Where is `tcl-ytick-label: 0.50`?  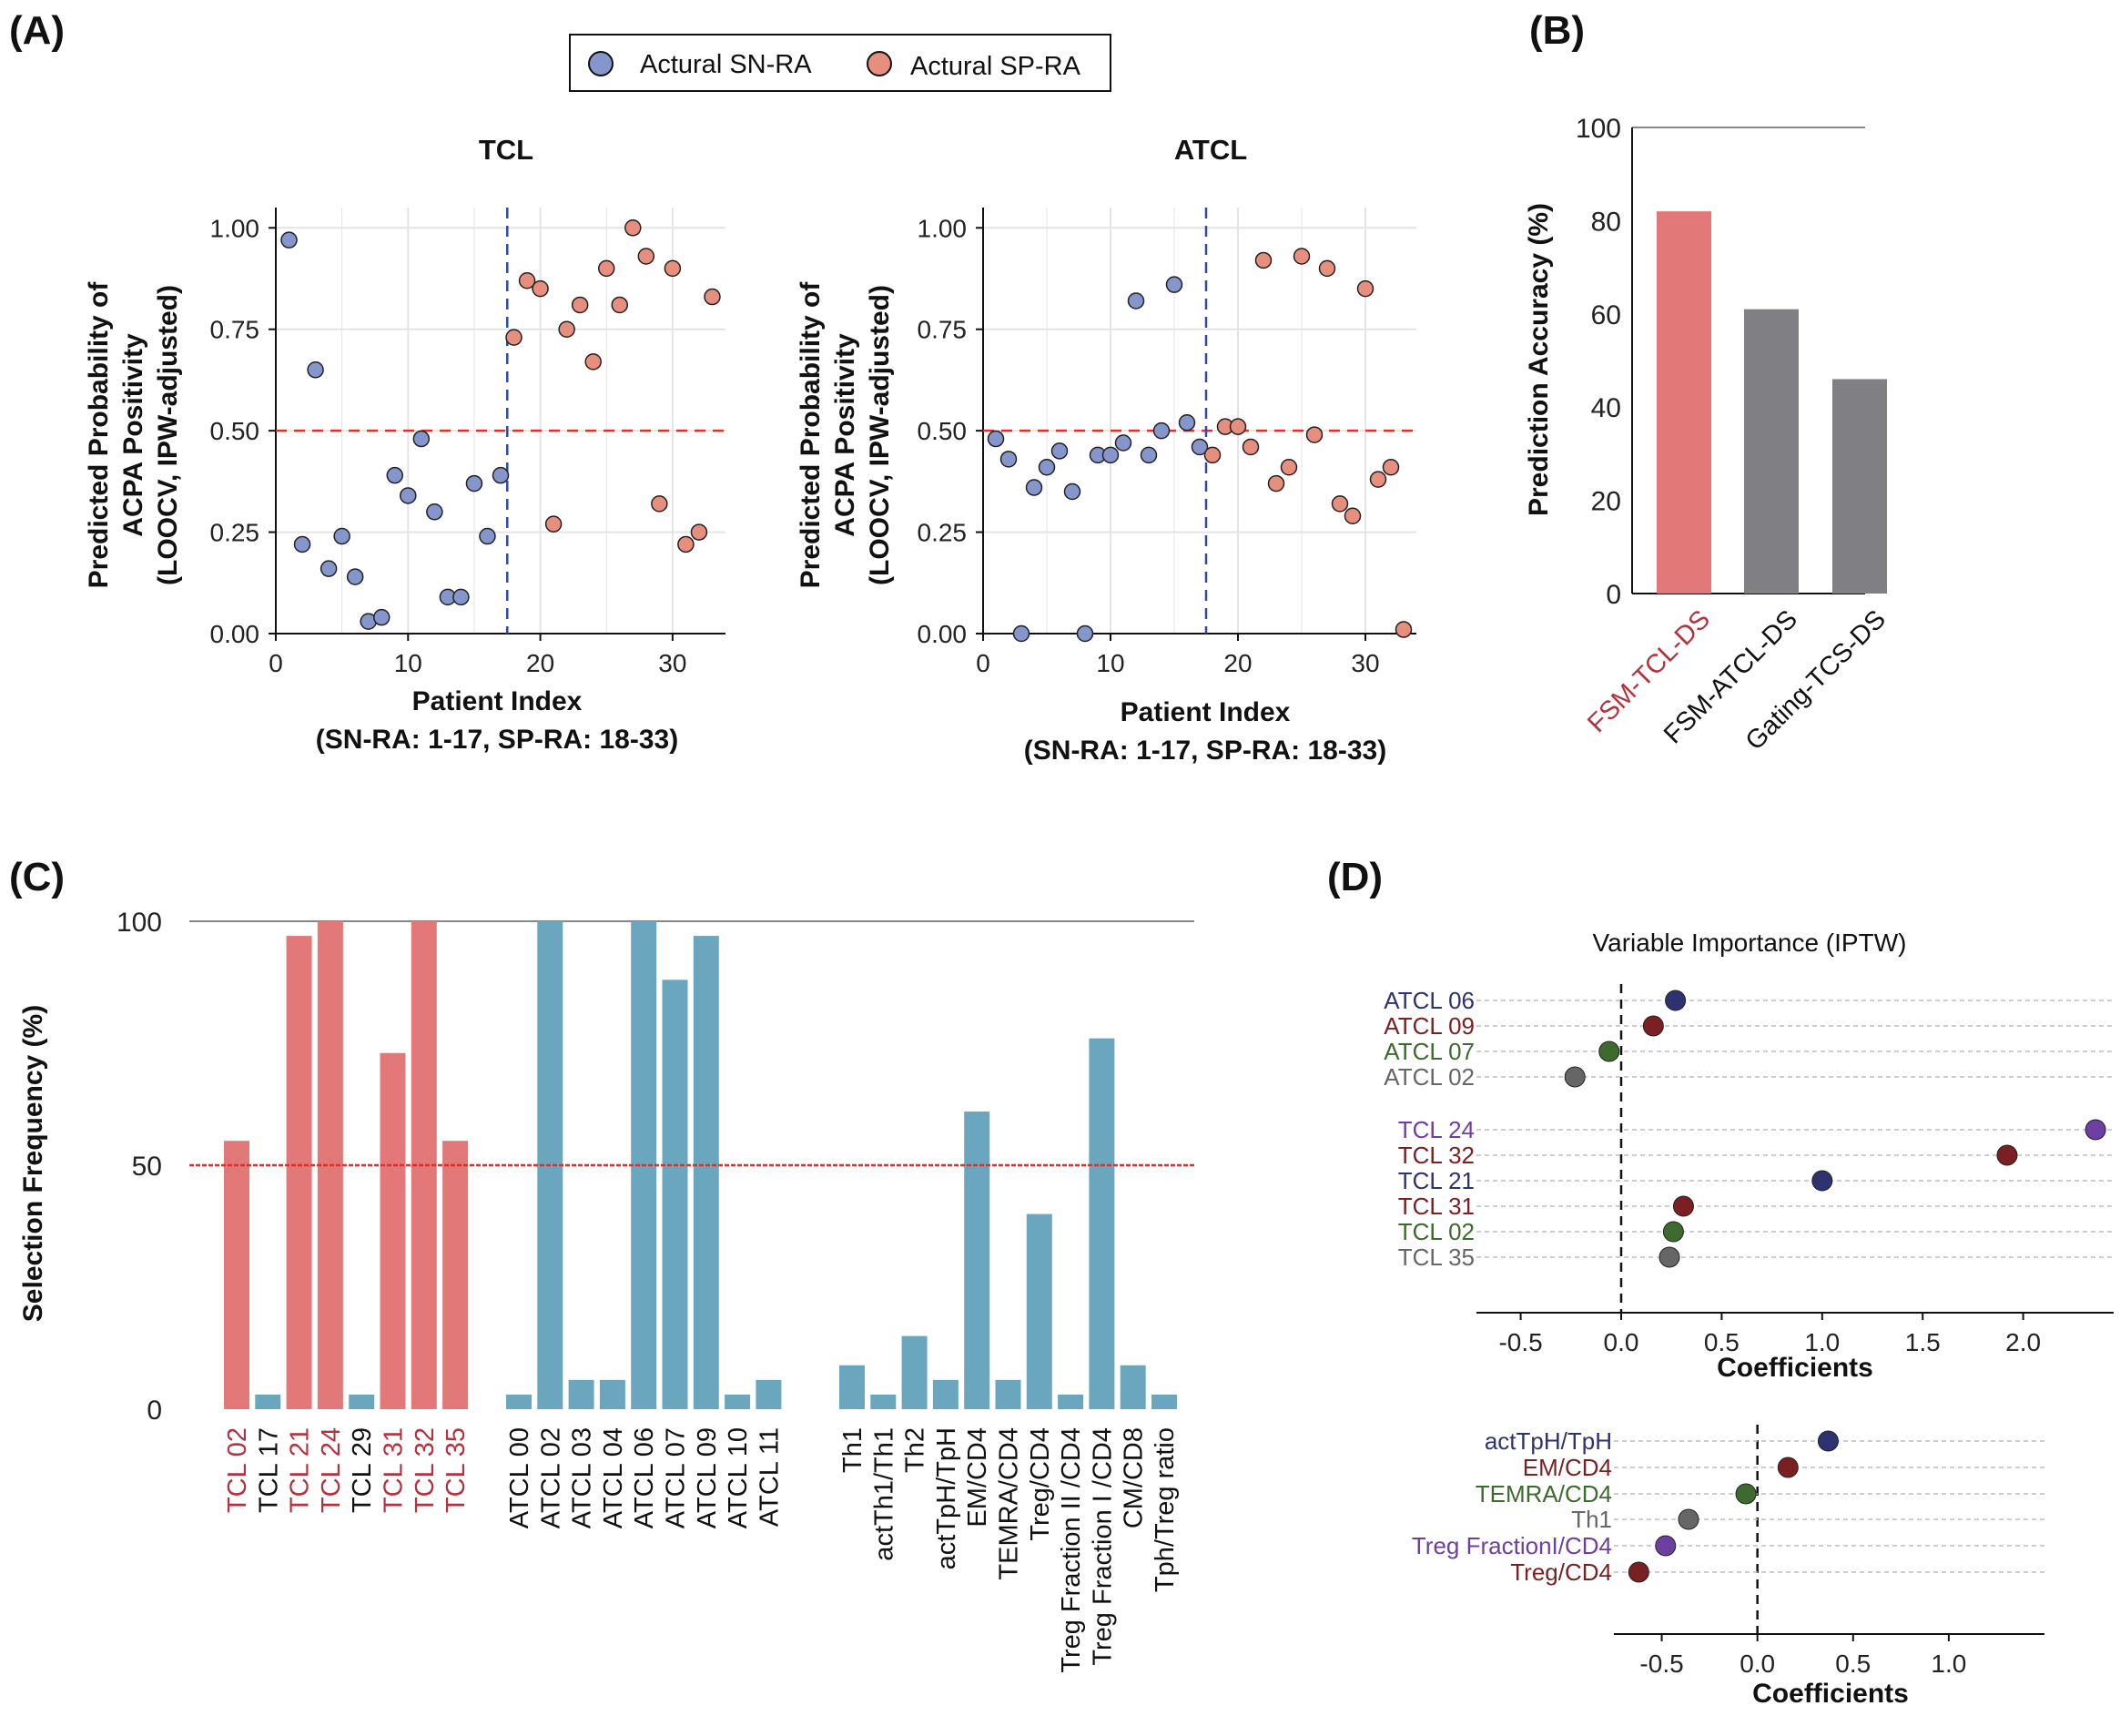
tcl-ytick-label: 0.50 is located at coordinates (235, 431).